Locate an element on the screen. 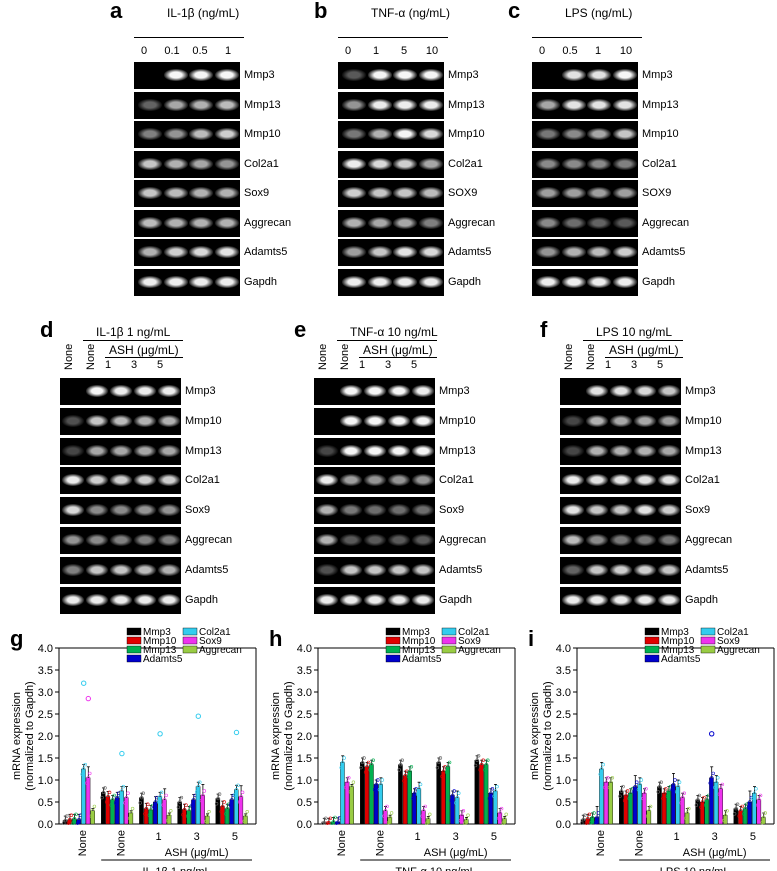  x-axis-label: ASH (μg/mL) is located at coordinates (456, 853).